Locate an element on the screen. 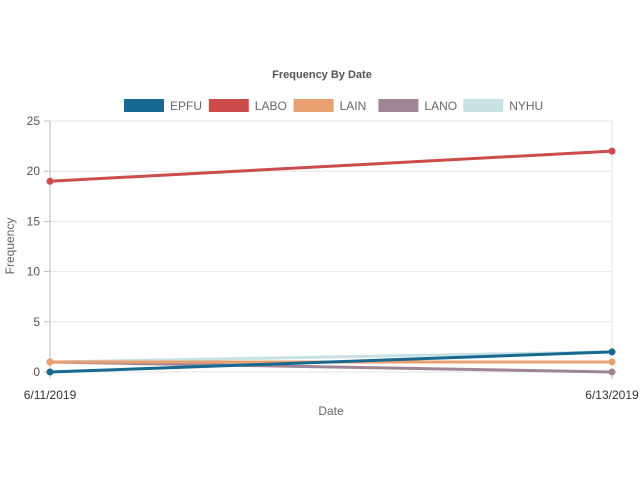 The image size is (640, 480). legend-label: EPFU is located at coordinates (186, 106).